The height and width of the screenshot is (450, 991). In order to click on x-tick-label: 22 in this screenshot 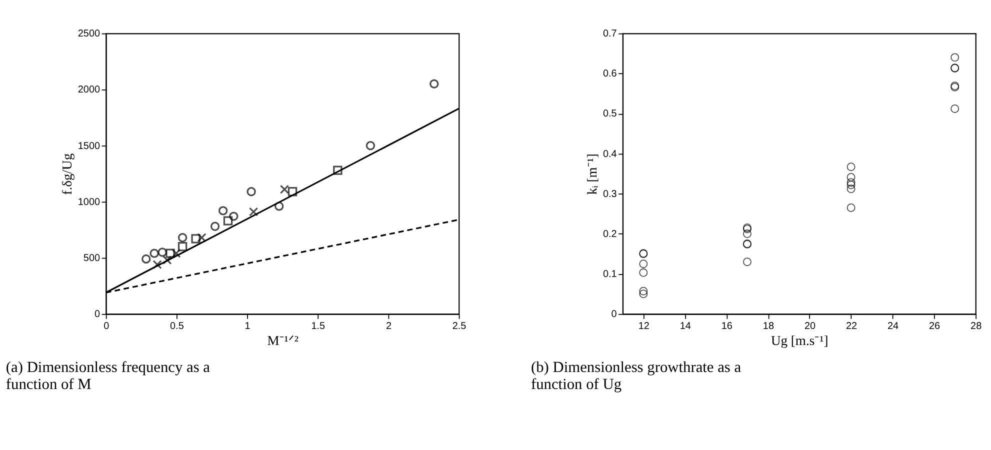, I will do `click(852, 326)`.